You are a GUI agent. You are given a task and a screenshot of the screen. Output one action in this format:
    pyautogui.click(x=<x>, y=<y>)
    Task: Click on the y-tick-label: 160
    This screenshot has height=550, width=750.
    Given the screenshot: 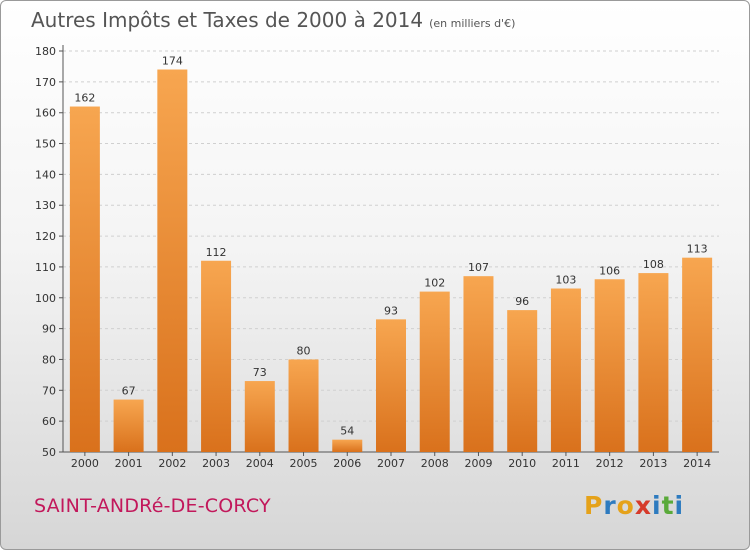 What is the action you would take?
    pyautogui.click(x=45, y=113)
    